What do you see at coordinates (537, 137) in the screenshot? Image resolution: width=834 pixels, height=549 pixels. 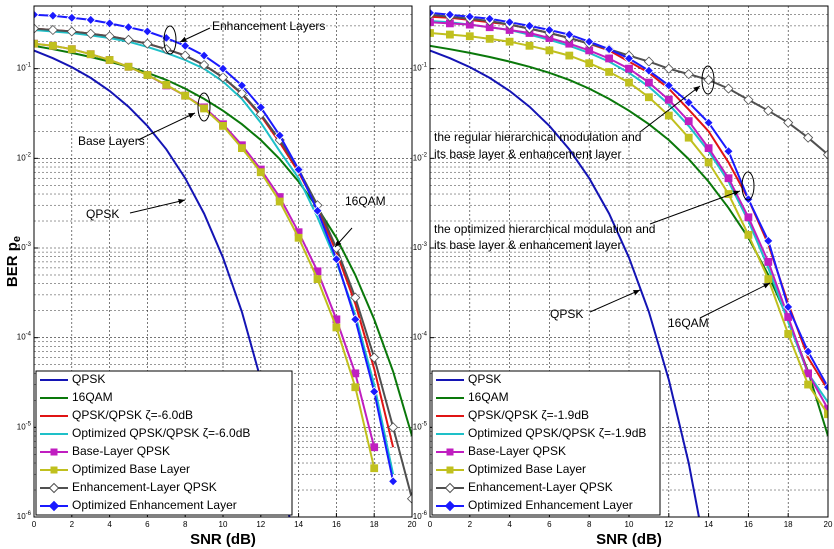 I see `annotation: the regular hierarchical modulation and` at bounding box center [537, 137].